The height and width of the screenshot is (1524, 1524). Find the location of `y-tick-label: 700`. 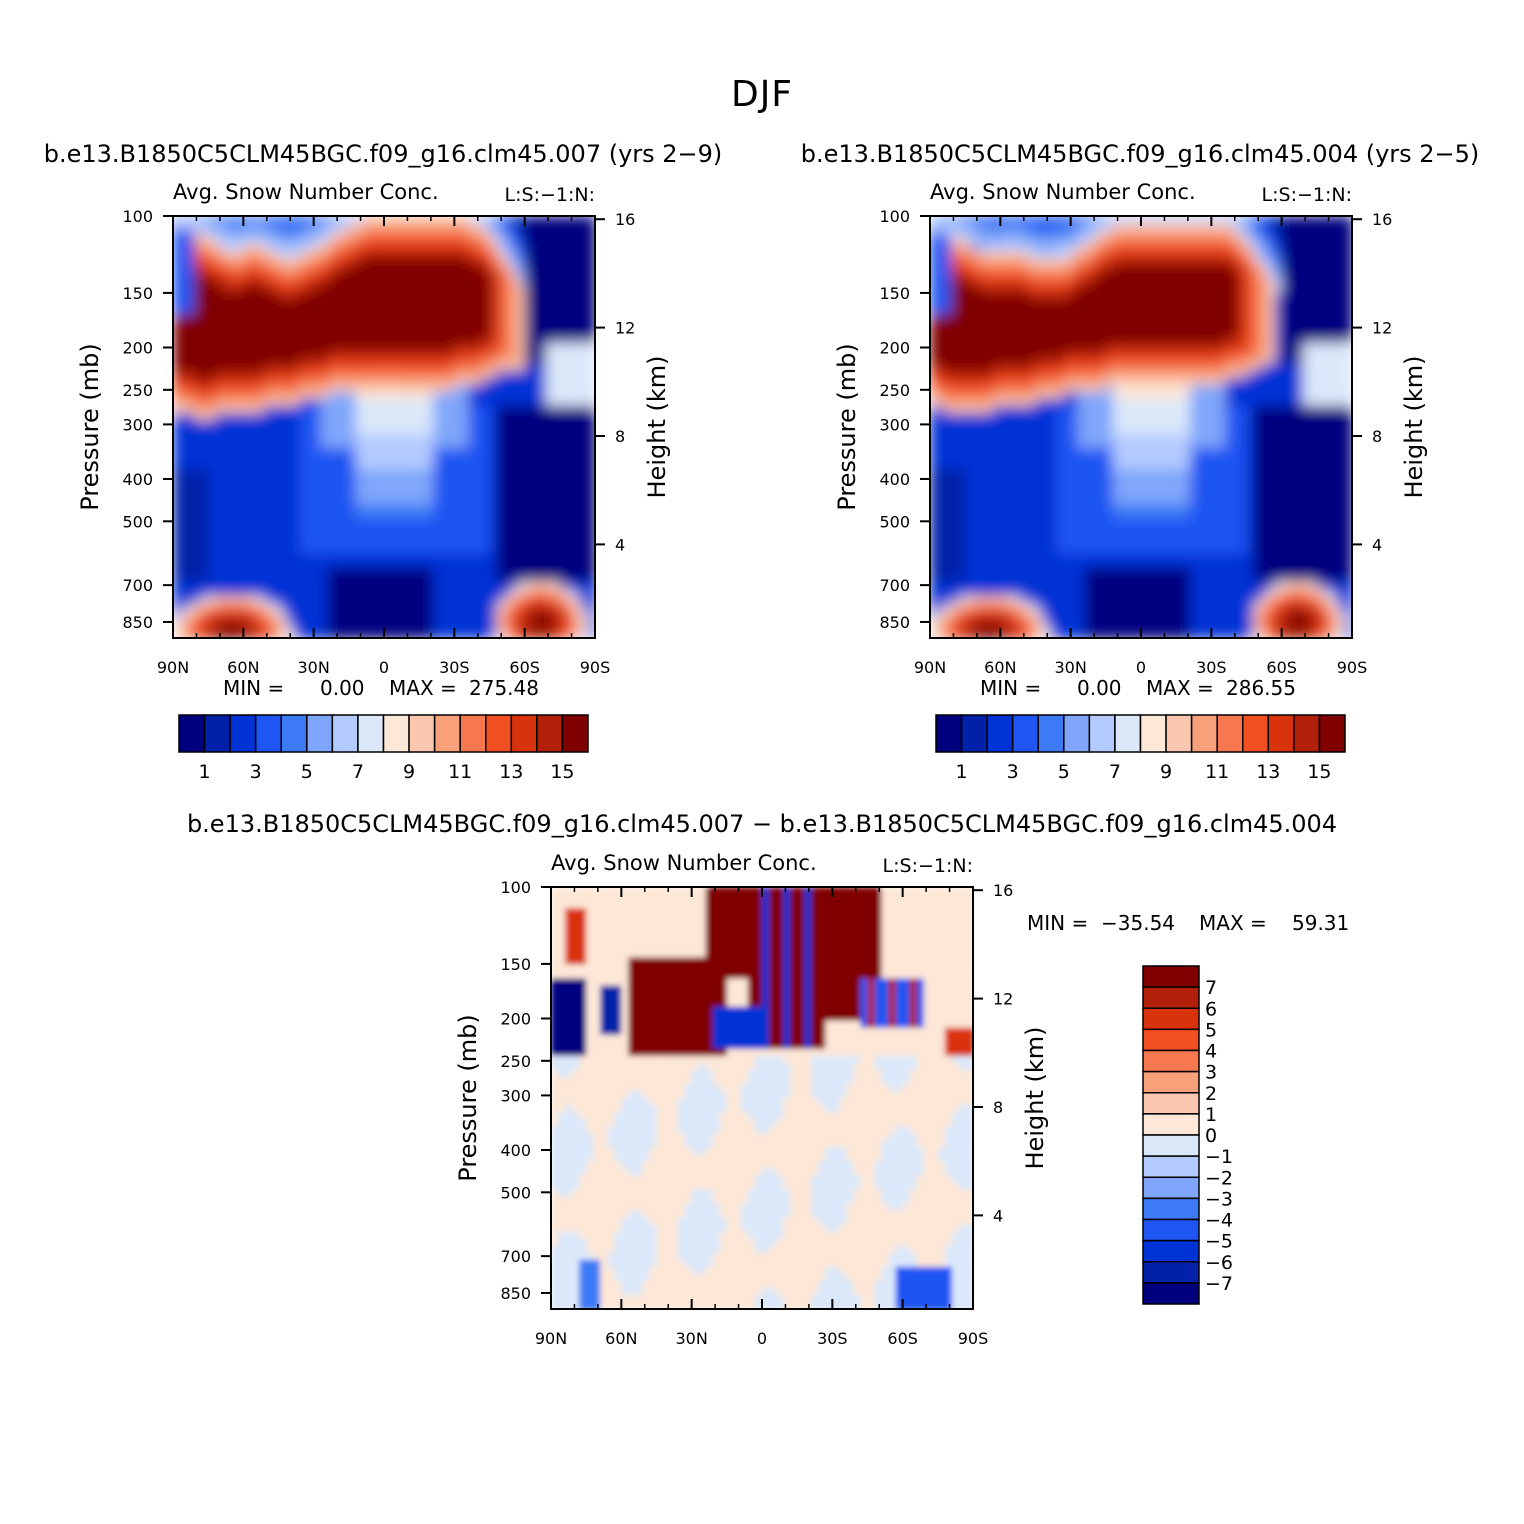

y-tick-label: 700 is located at coordinates (137, 585).